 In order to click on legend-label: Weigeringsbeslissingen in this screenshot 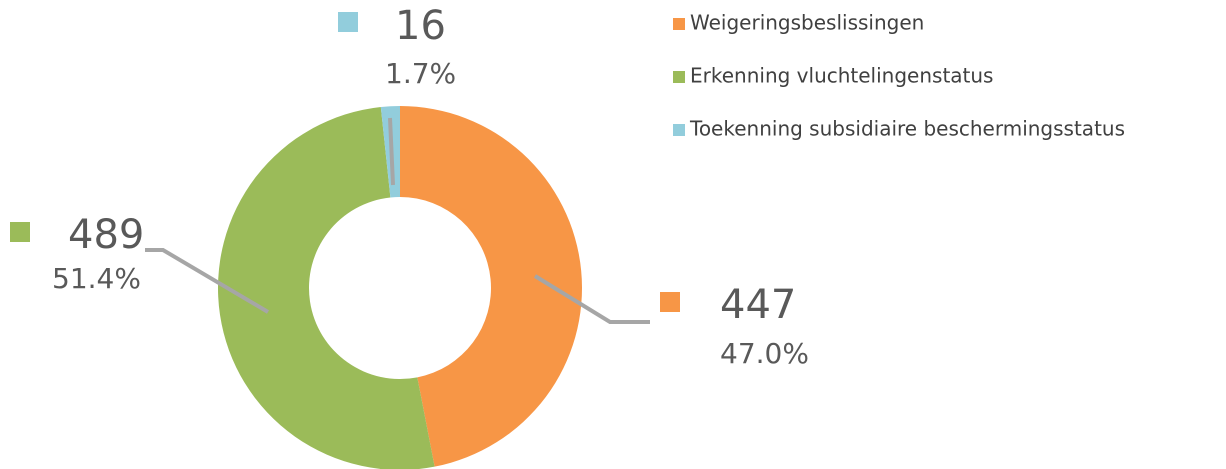, I will do `click(807, 23)`.